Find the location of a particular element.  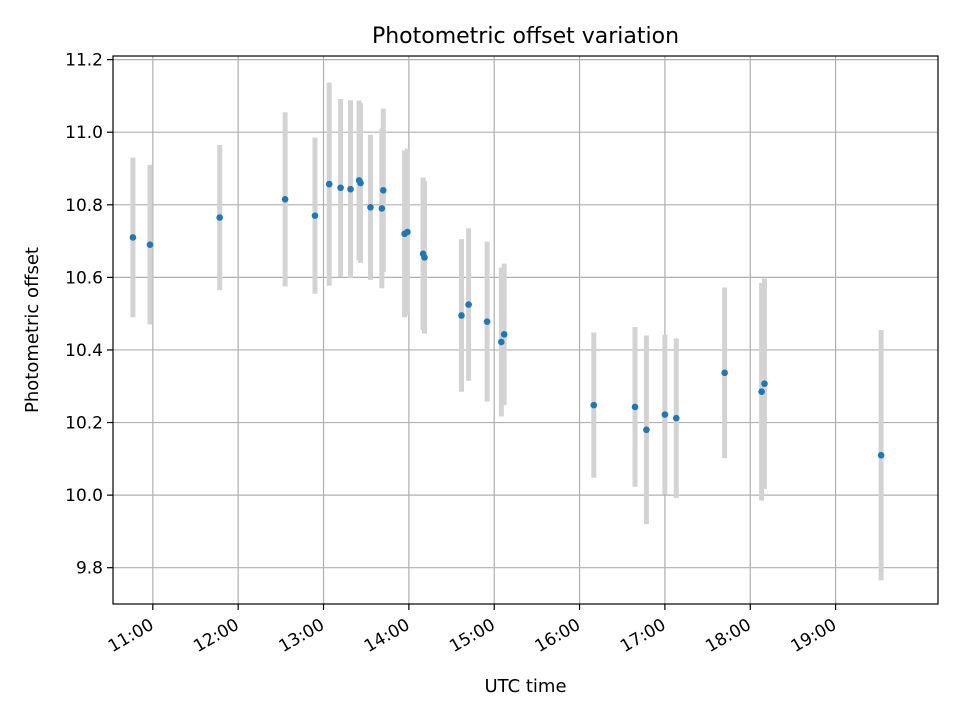

x-tick-label: 11:00 is located at coordinates (131, 636).